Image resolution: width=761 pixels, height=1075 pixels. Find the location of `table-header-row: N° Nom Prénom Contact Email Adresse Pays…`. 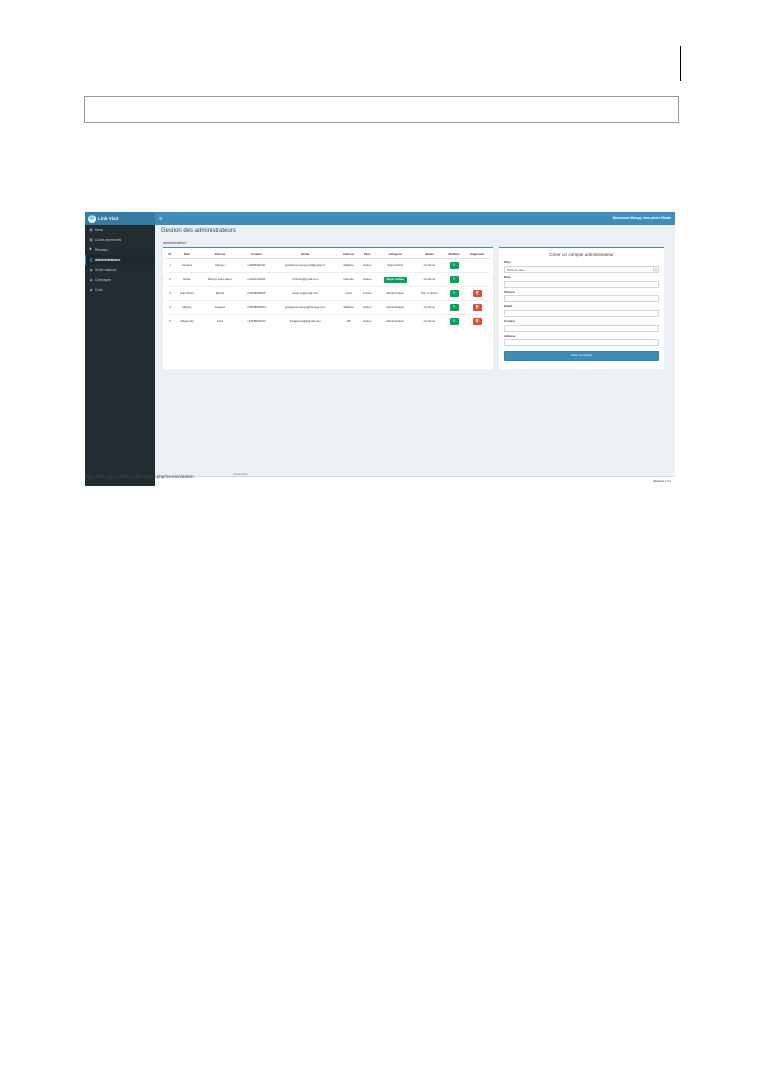

table-header-row: N° Nom Prénom Contact Email Adresse Pays… is located at coordinates (328, 255).